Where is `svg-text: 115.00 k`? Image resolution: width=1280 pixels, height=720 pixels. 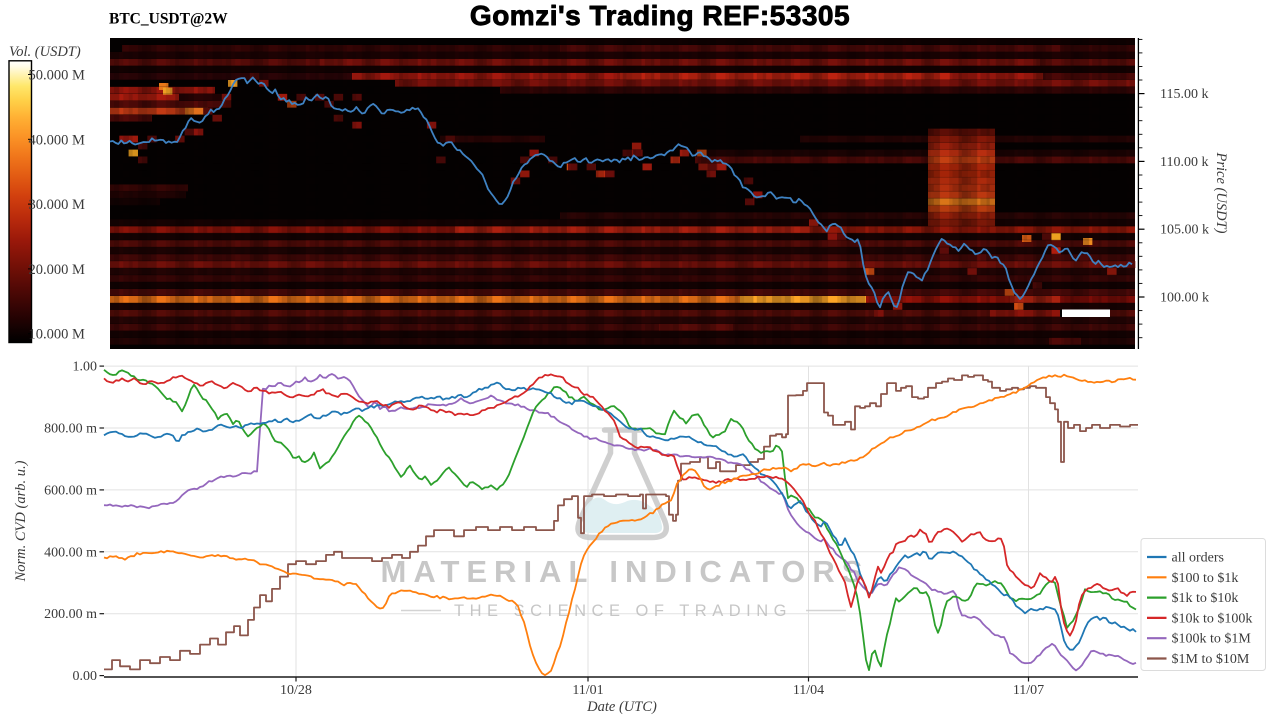 svg-text: 115.00 k is located at coordinates (1184, 94).